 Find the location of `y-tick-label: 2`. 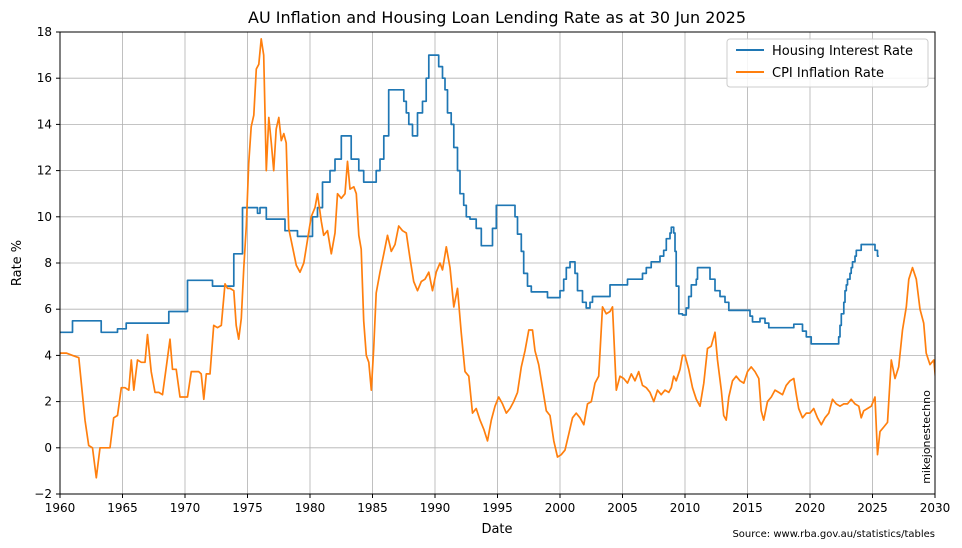

y-tick-label: 2 is located at coordinates (48, 402).